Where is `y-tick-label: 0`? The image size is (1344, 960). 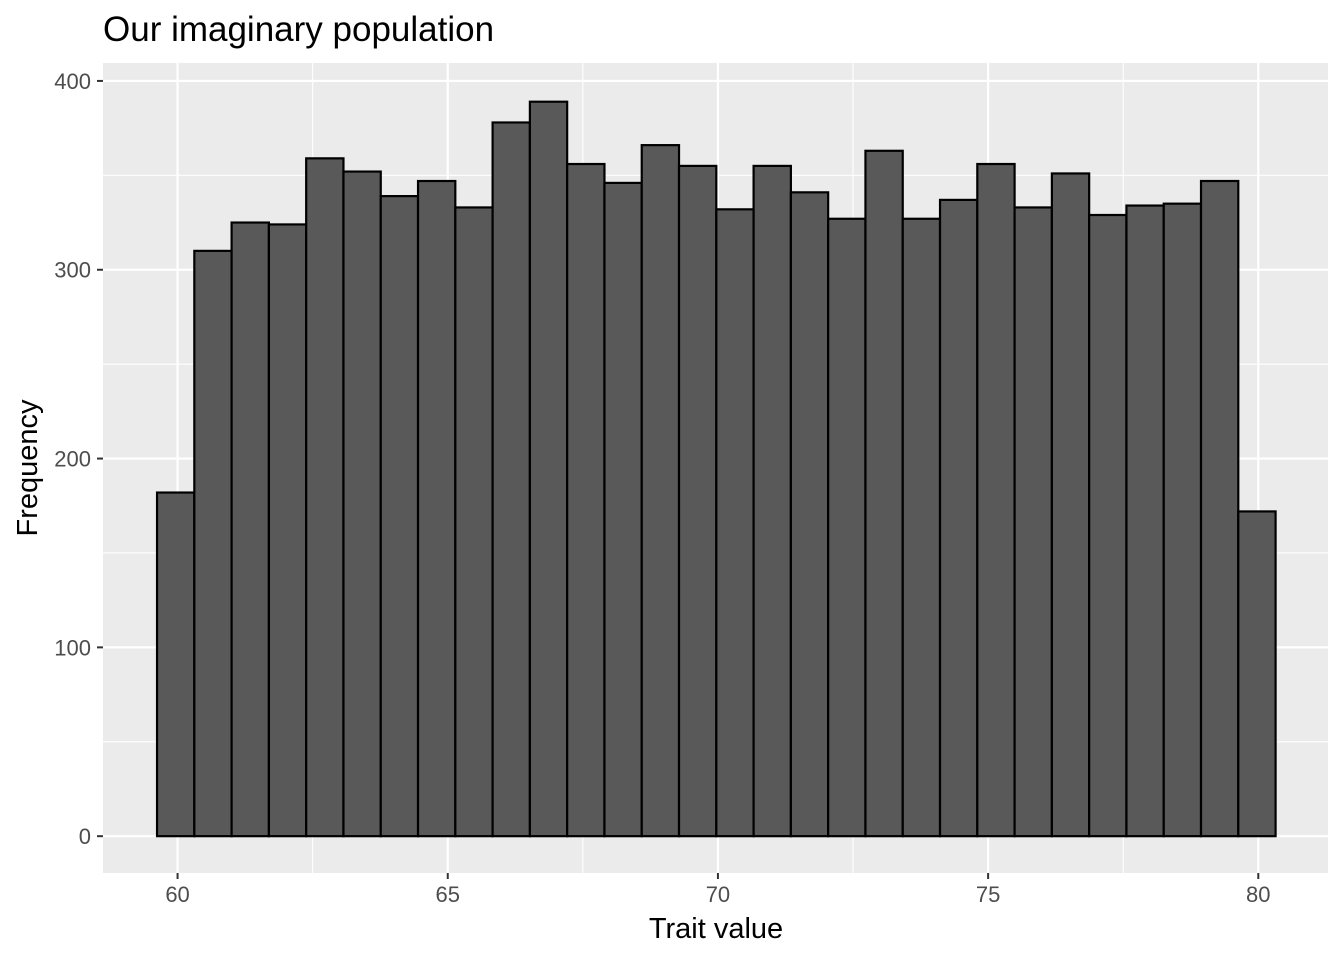
y-tick-label: 0 is located at coordinates (85, 836).